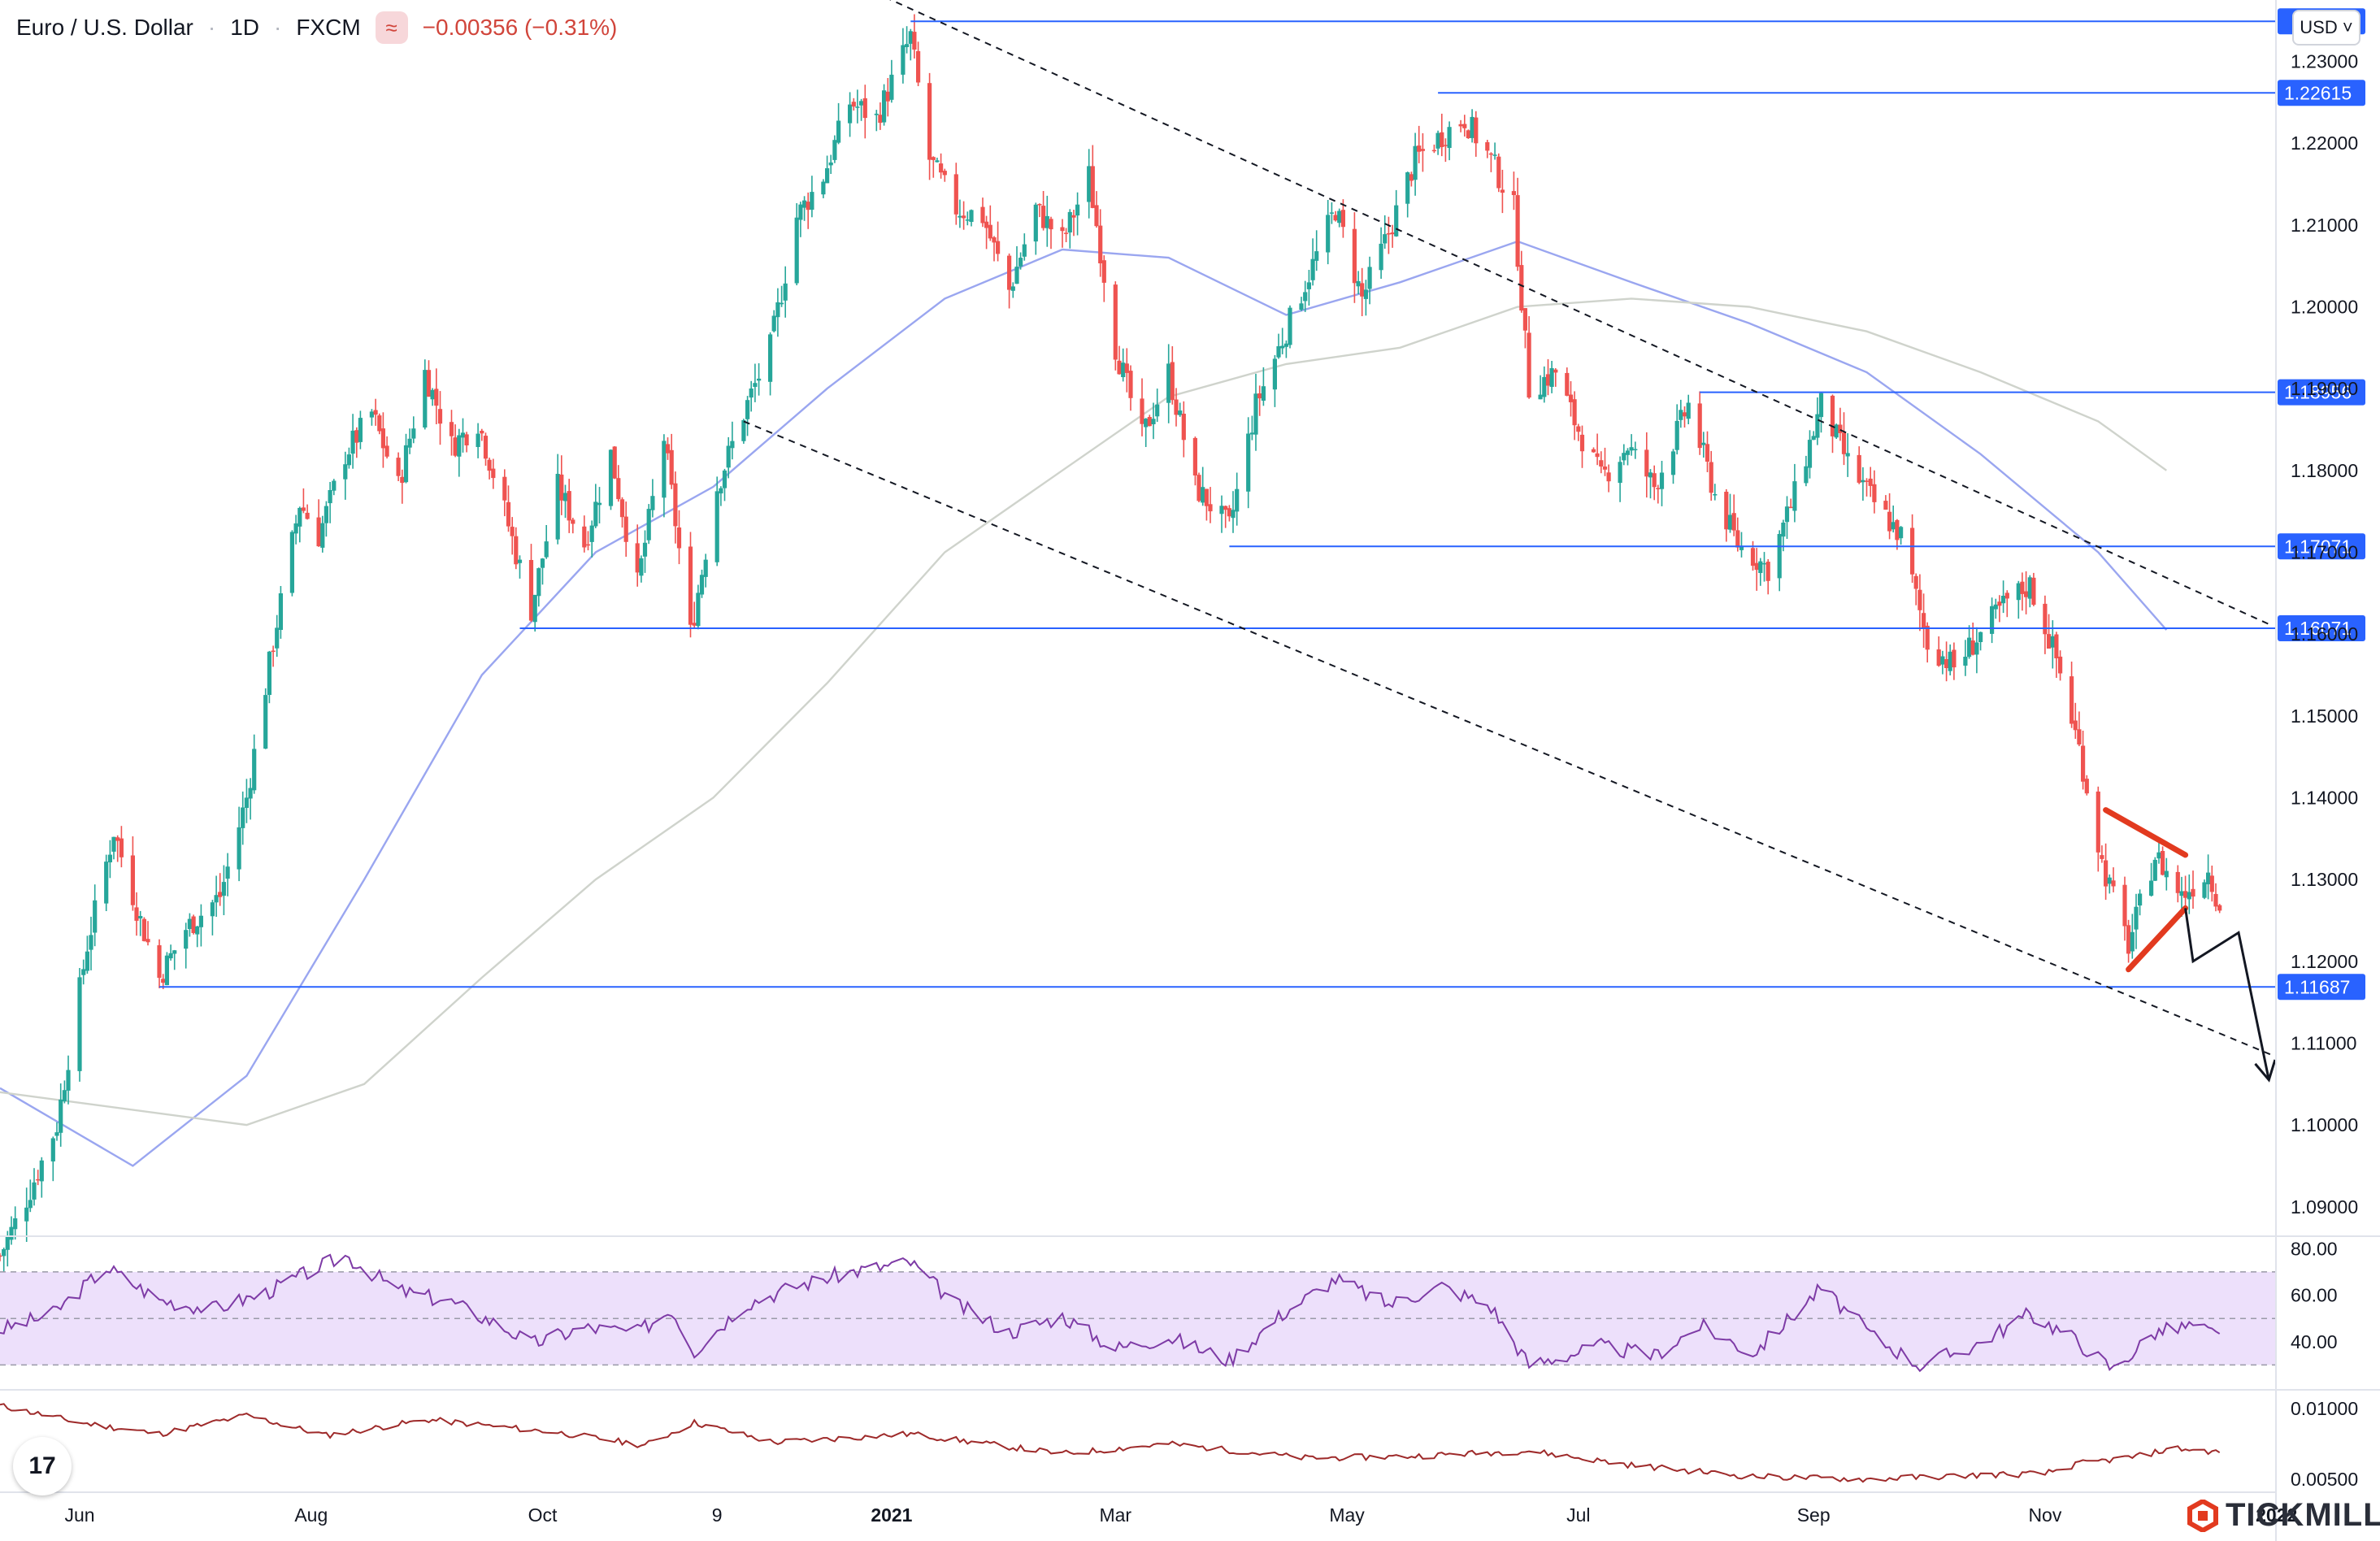  I want to click on price-tick-label: 1.11000, so click(2323, 1043).